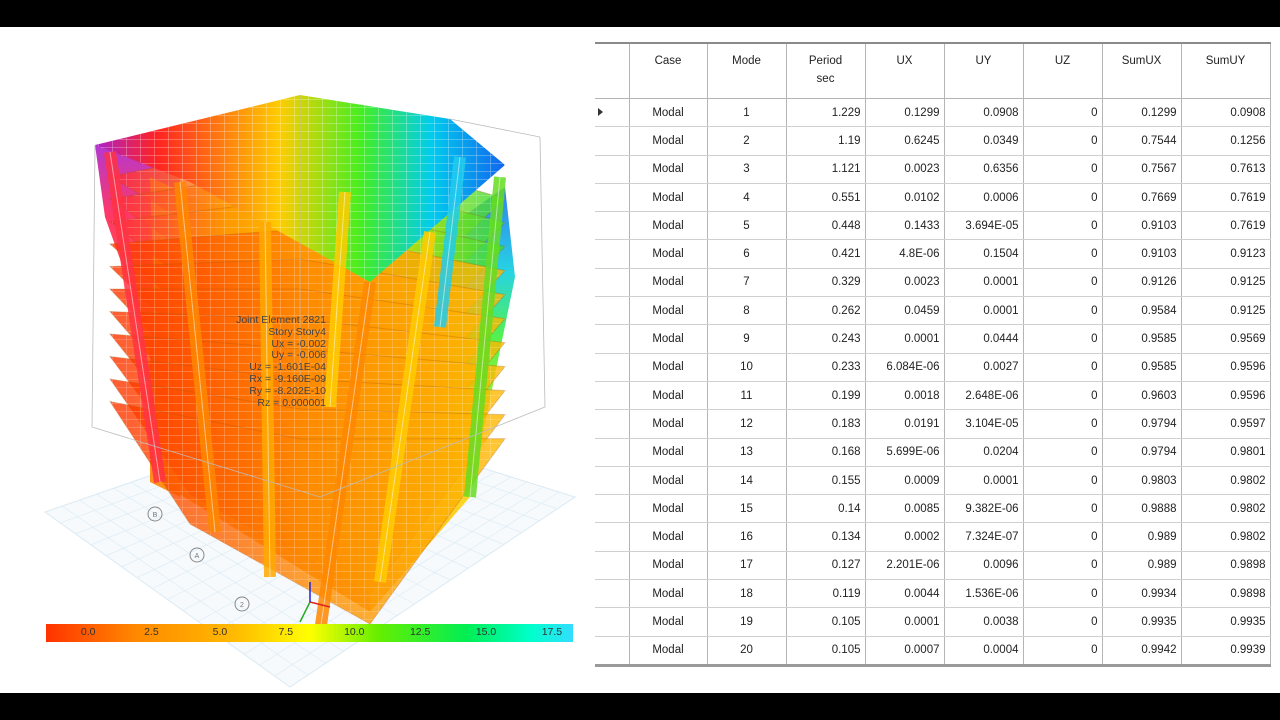  I want to click on table-cell: 0.9597, so click(1226, 424).